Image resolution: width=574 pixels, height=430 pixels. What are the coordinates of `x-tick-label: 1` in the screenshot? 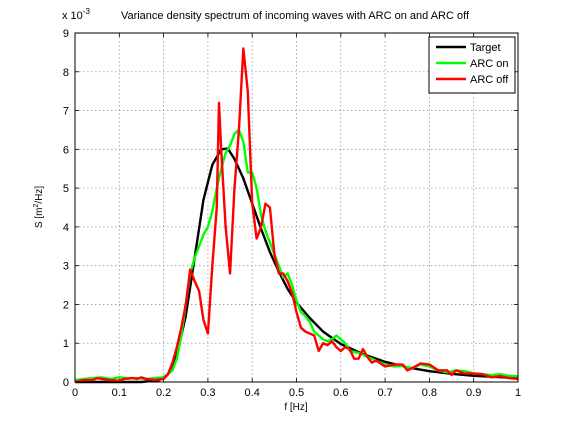 It's located at (518, 393).